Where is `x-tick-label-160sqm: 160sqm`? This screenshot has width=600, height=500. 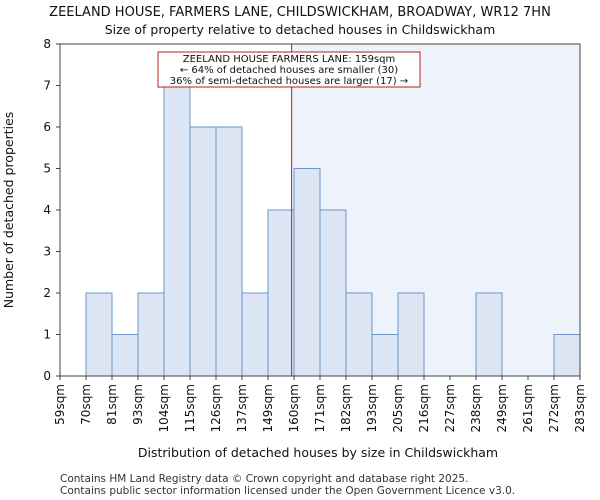 x-tick-label-160sqm: 160sqm is located at coordinates (294, 408).